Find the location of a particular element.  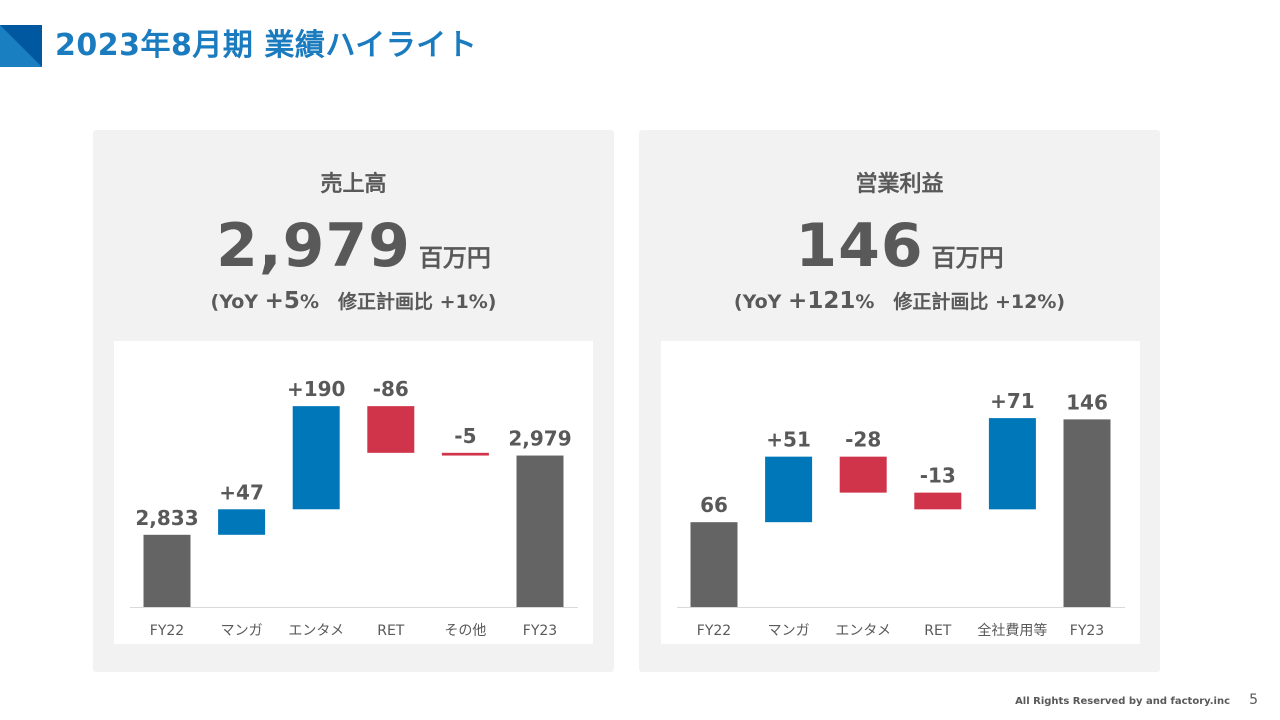

data-label: +51 is located at coordinates (788, 440).